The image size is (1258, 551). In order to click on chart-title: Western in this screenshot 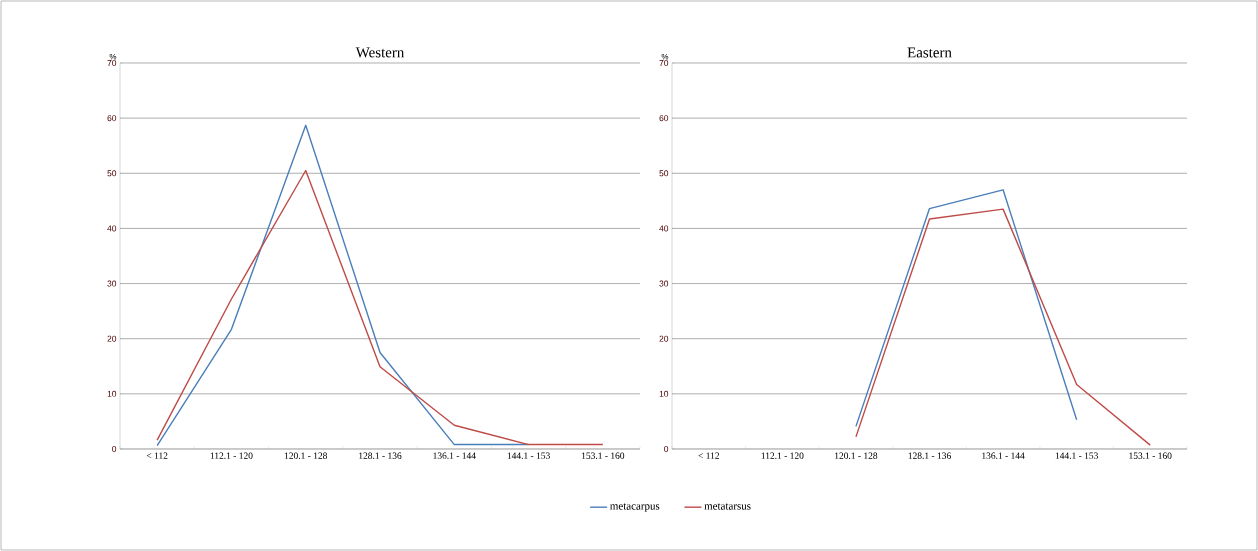, I will do `click(380, 52)`.